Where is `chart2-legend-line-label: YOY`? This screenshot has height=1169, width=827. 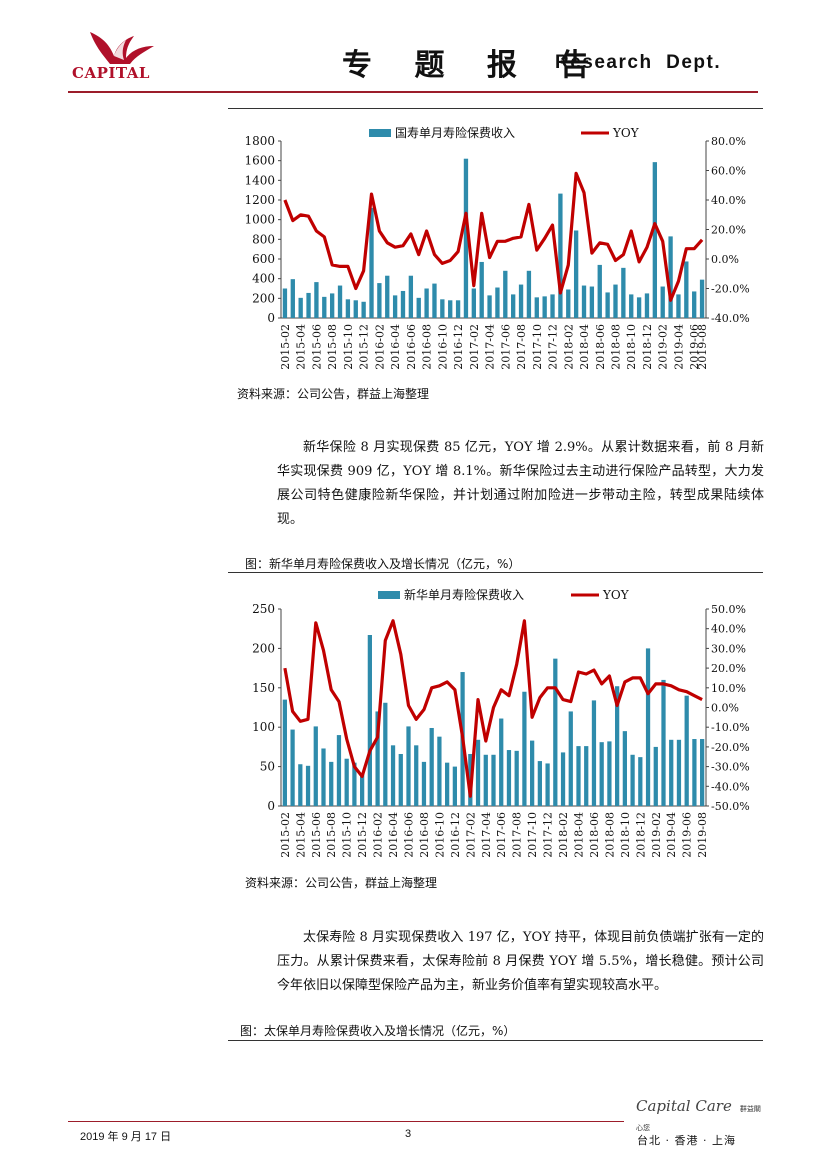 chart2-legend-line-label: YOY is located at coordinates (616, 595).